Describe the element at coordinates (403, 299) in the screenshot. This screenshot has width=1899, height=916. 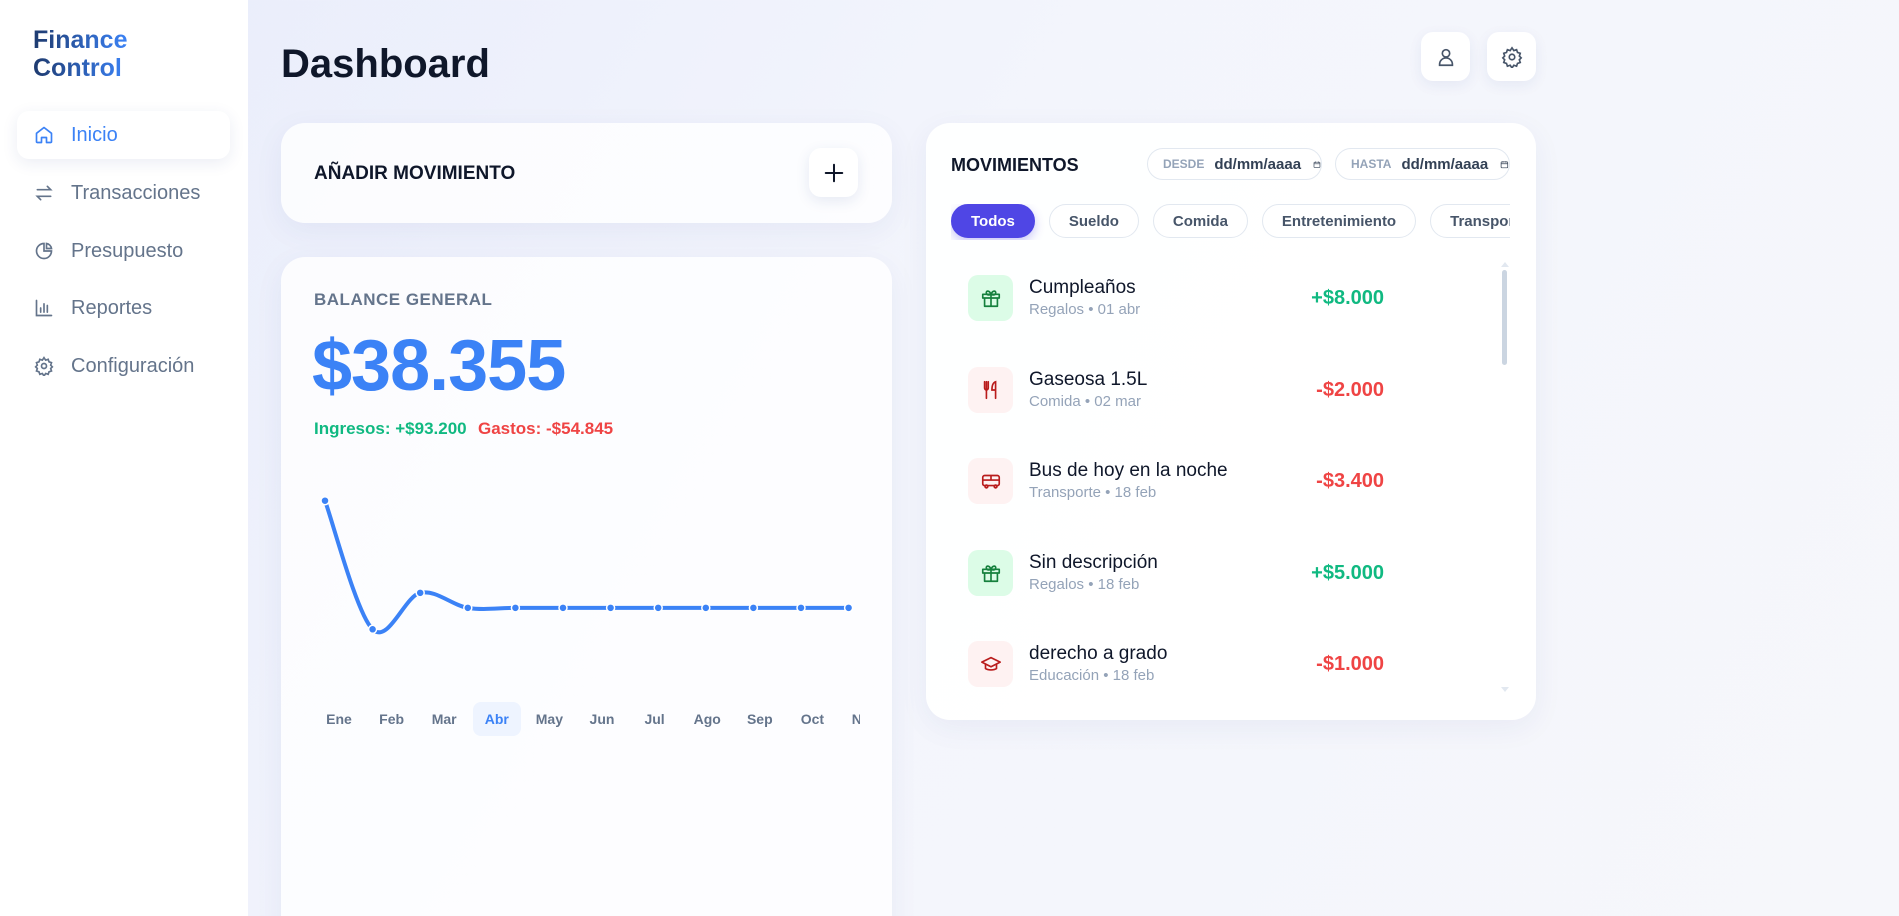
I see `balance-title: BALANCE GENERAL` at that location.